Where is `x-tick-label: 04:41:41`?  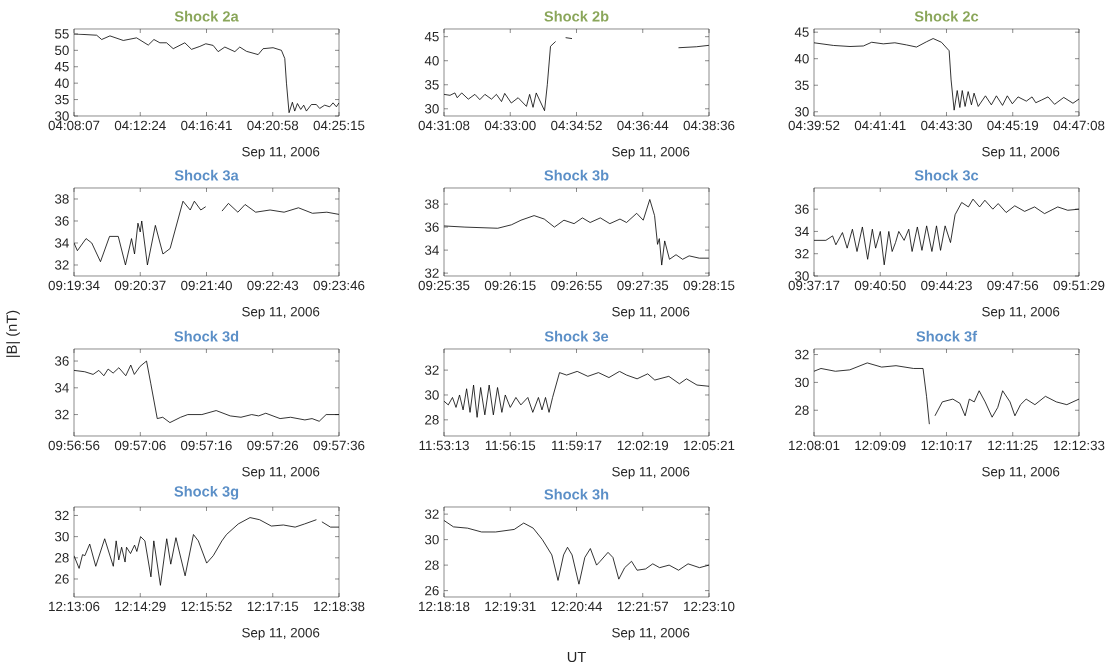 x-tick-label: 04:41:41 is located at coordinates (880, 125).